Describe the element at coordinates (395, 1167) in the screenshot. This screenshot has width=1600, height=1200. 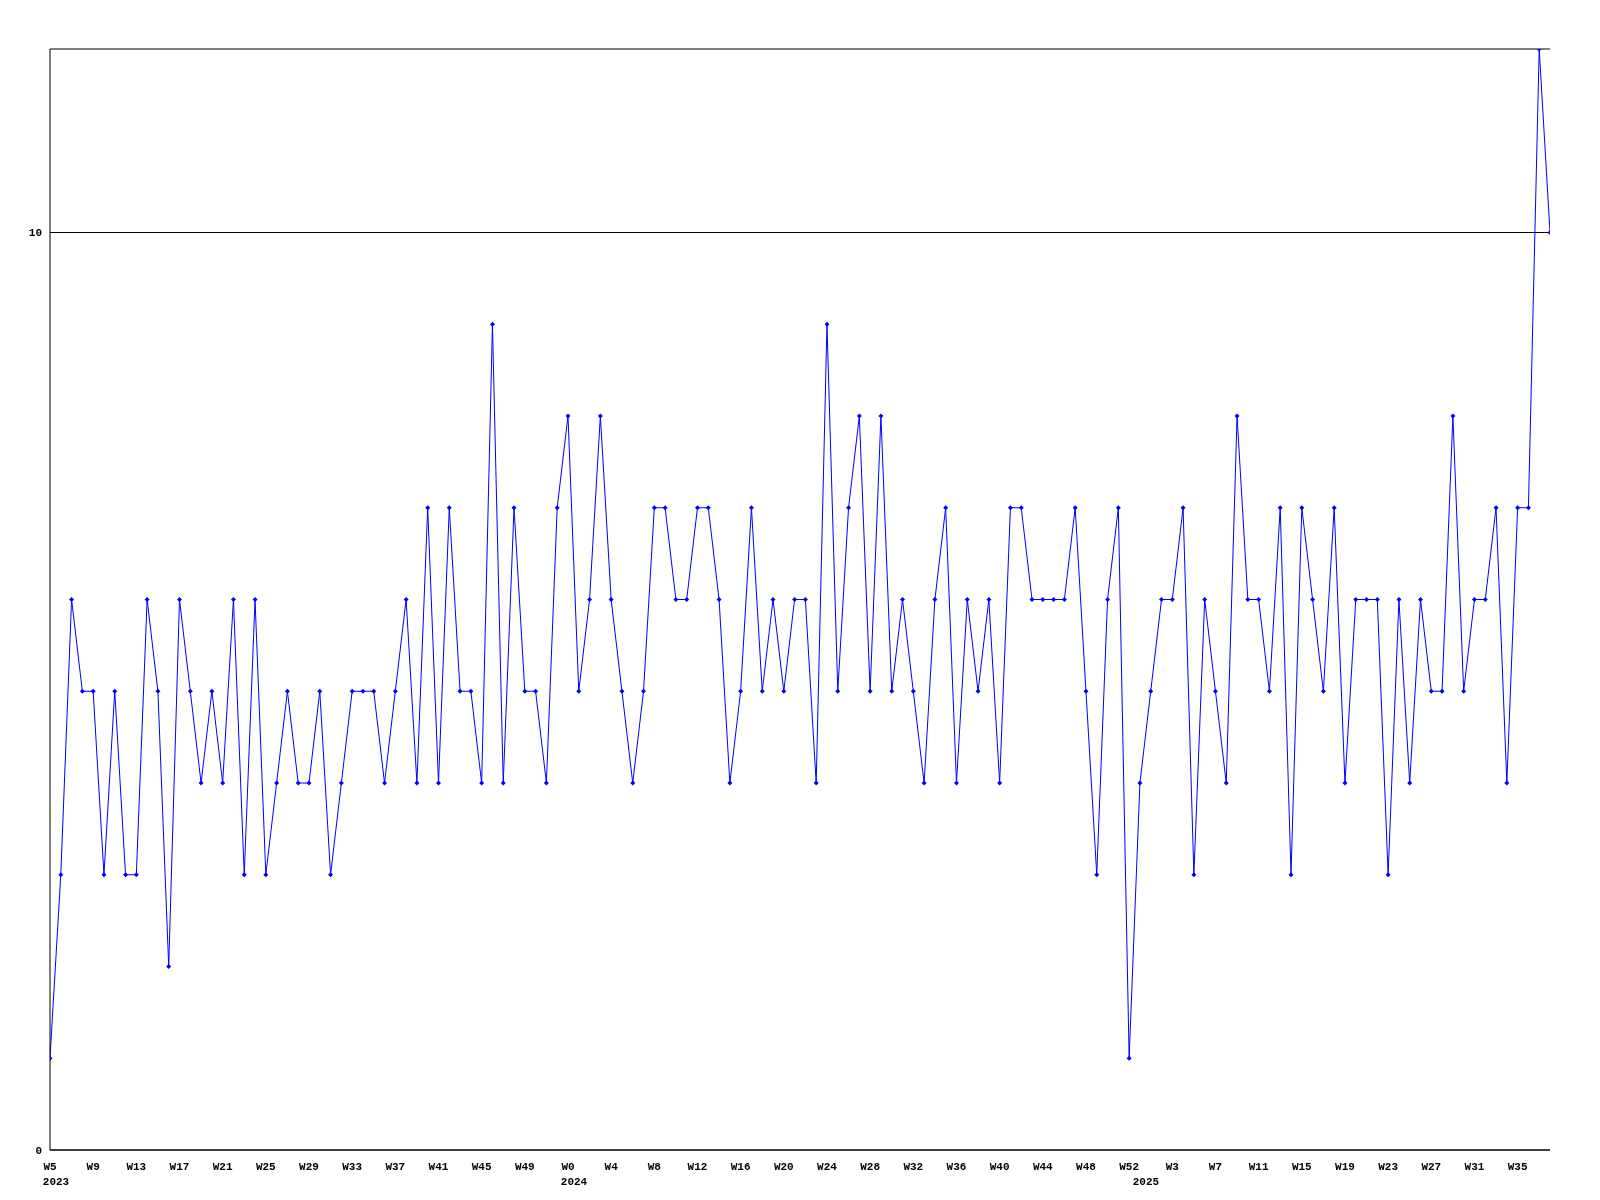
I see `x-tick-label: W37` at that location.